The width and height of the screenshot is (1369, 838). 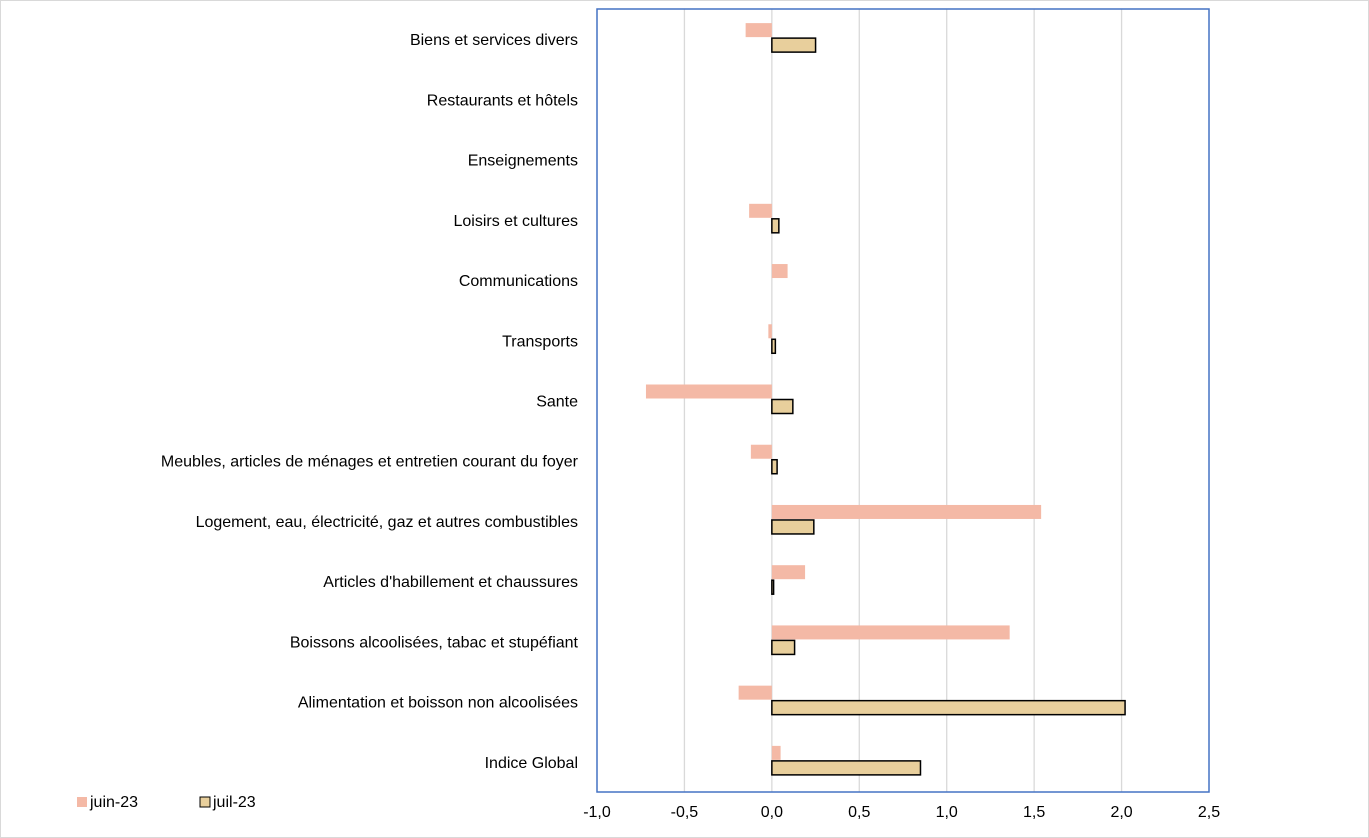 What do you see at coordinates (113, 802) in the screenshot?
I see `legend-label-juin-23: juin-23` at bounding box center [113, 802].